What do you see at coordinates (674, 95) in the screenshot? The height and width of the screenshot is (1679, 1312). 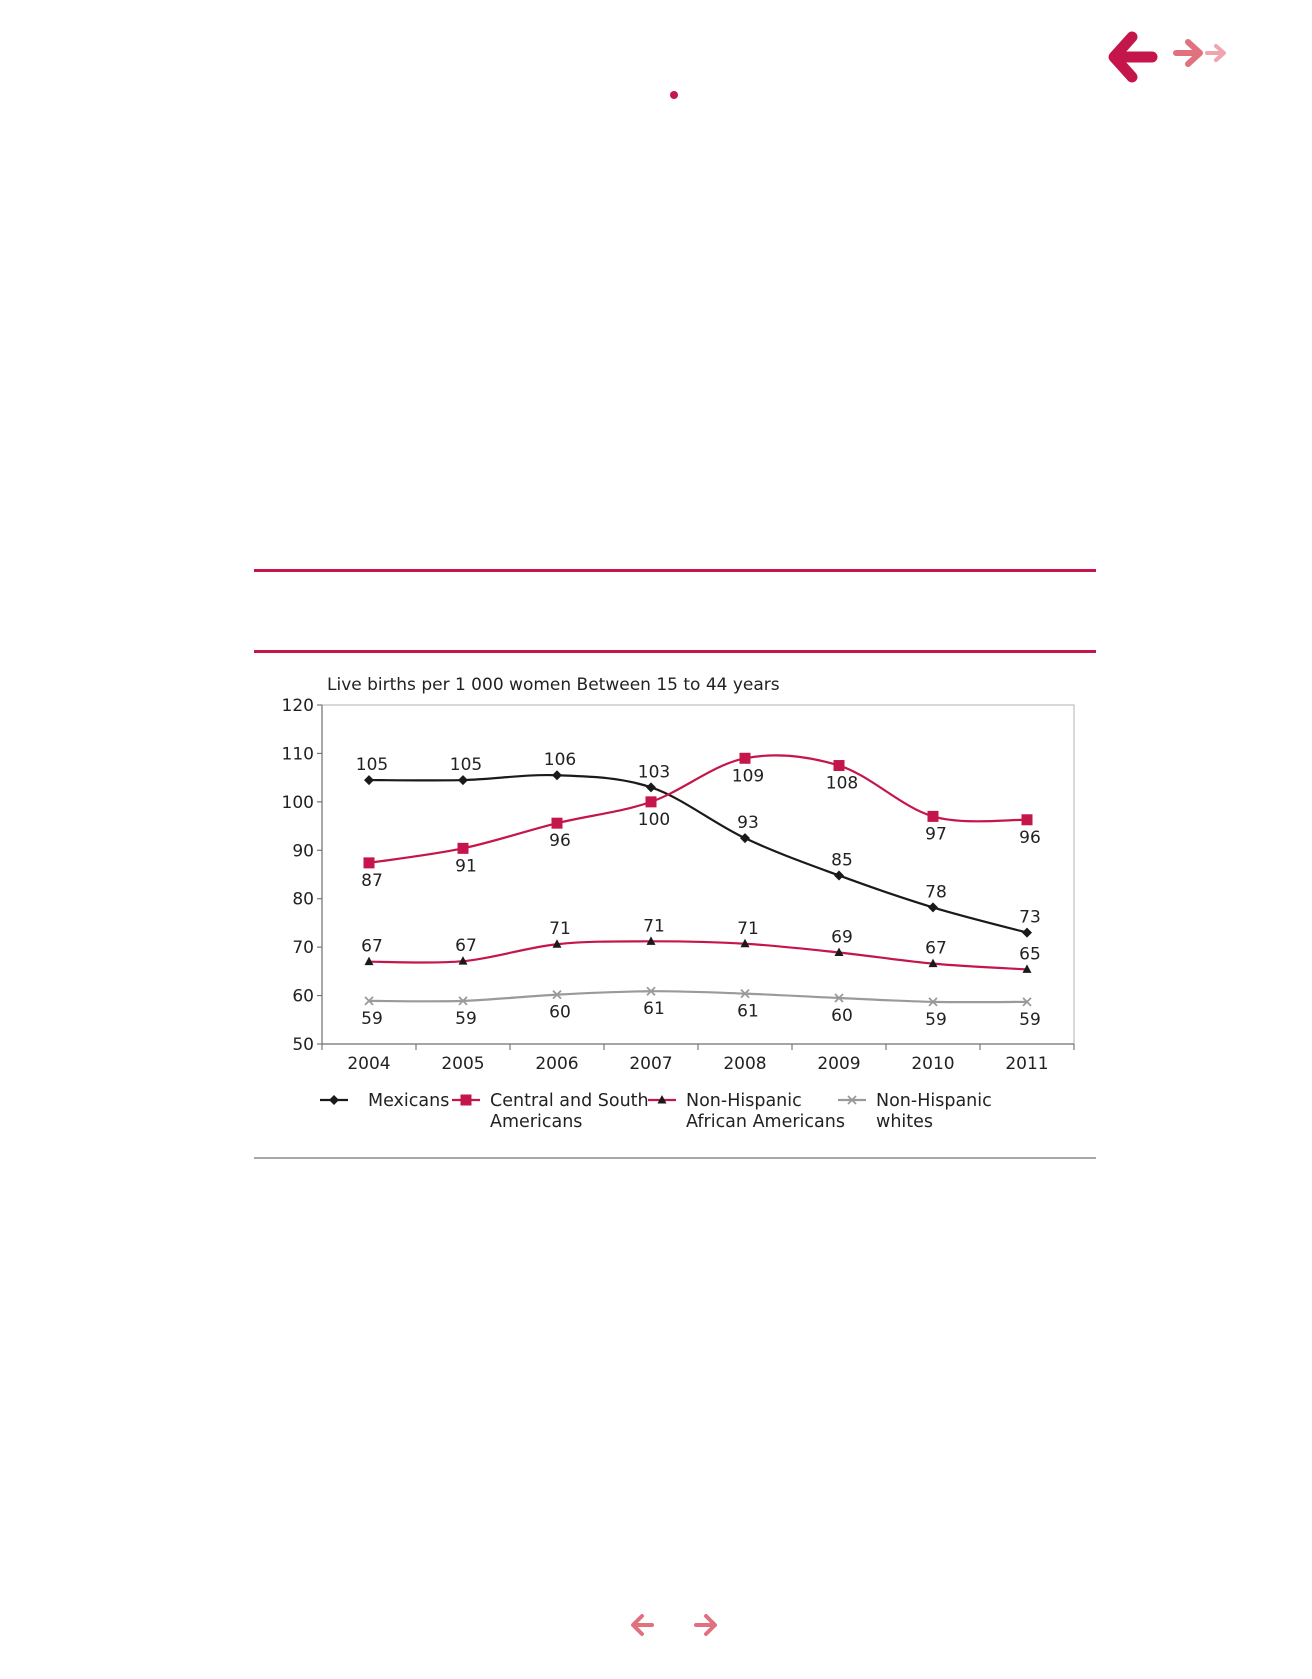 I see `decorative-dot` at bounding box center [674, 95].